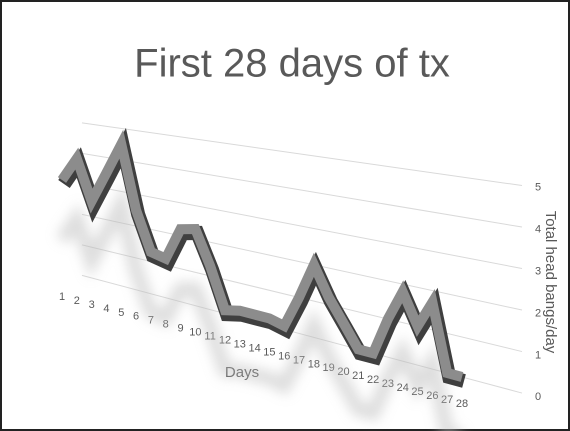 The height and width of the screenshot is (431, 570). I want to click on x-tick-label: 21, so click(358, 376).